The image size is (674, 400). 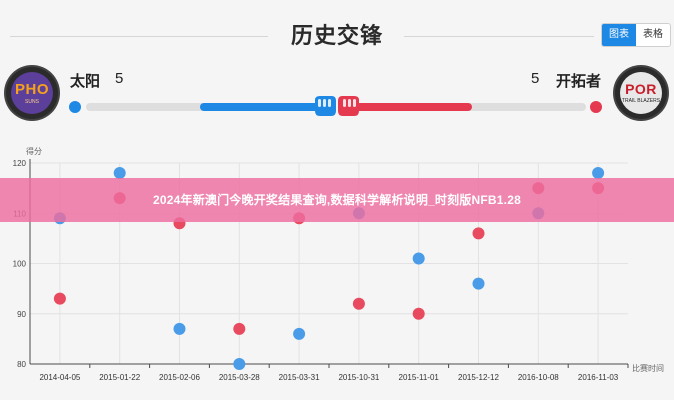 I want to click on y-tick-label: 100, so click(x=20, y=264).